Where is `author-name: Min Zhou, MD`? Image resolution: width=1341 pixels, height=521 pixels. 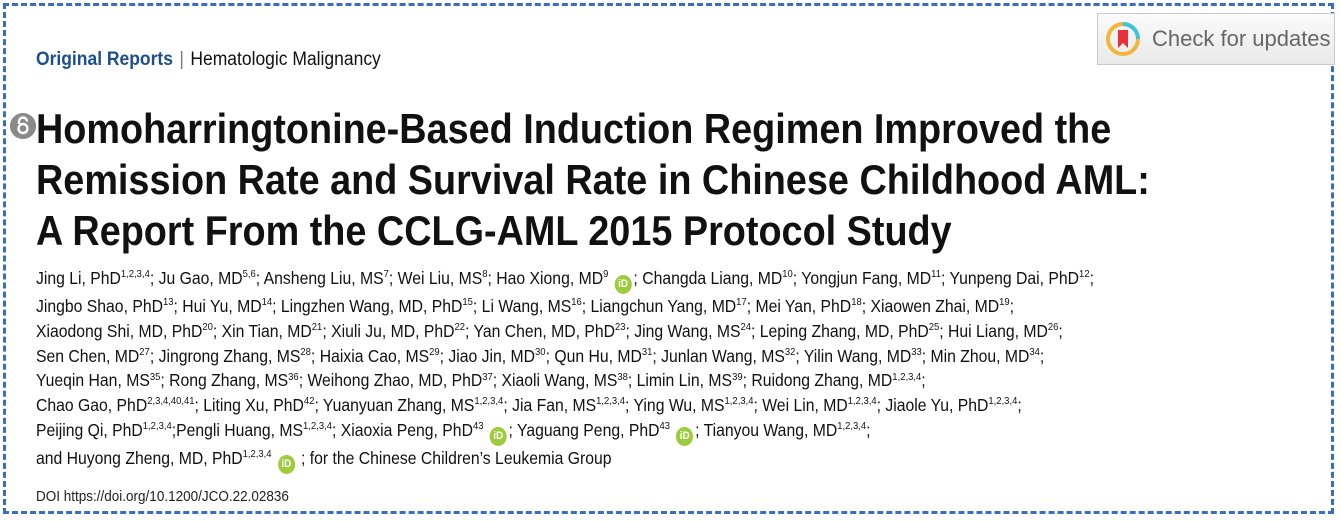 author-name: Min Zhou, MD is located at coordinates (980, 355).